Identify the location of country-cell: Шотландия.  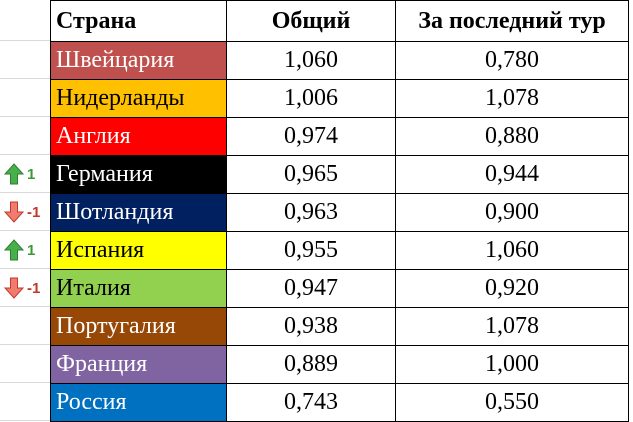
(138, 212).